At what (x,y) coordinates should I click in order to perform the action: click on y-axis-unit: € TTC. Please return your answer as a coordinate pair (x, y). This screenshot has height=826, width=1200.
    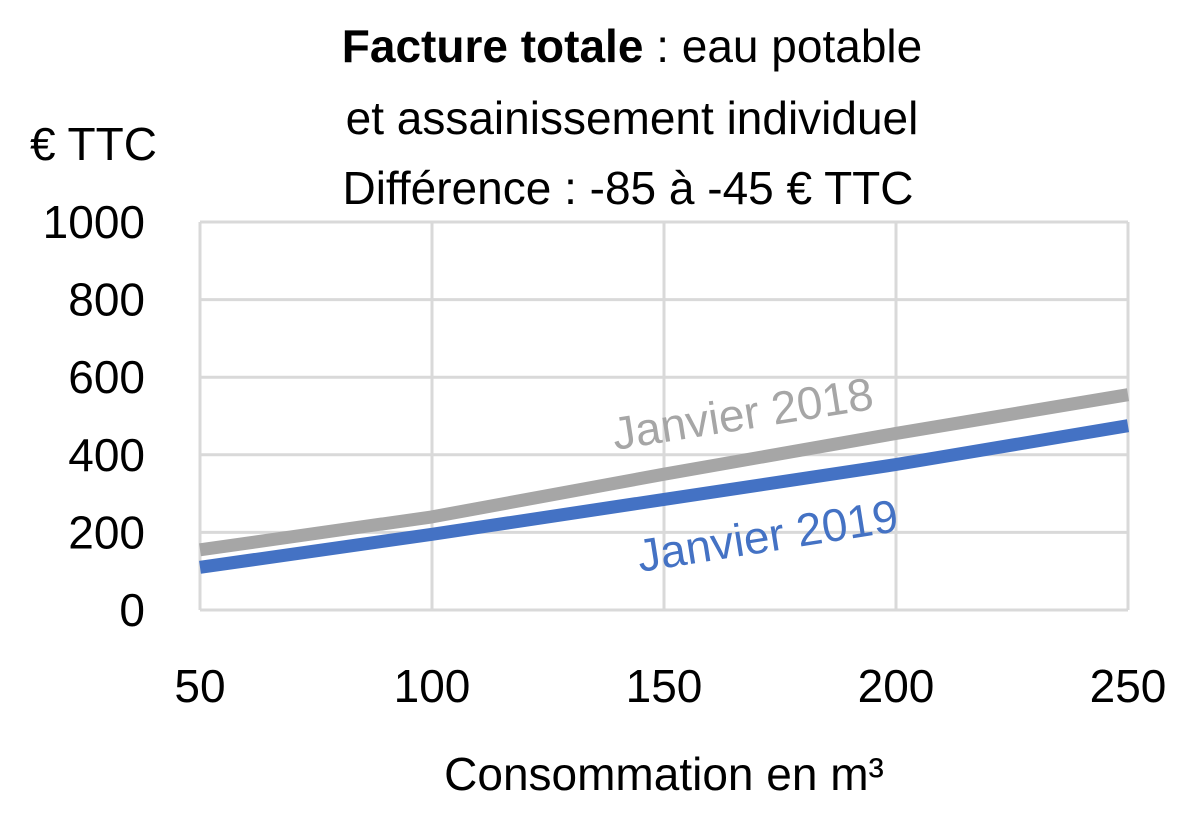
    Looking at the image, I should click on (93, 144).